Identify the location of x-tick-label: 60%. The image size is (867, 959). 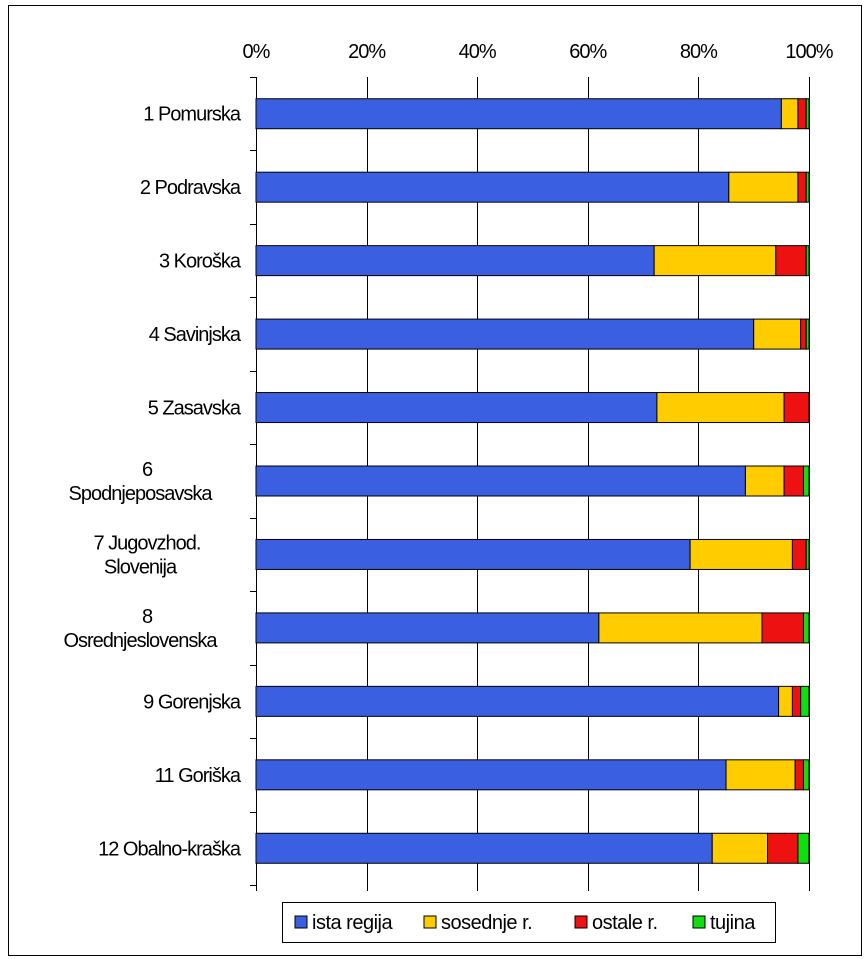
(588, 52).